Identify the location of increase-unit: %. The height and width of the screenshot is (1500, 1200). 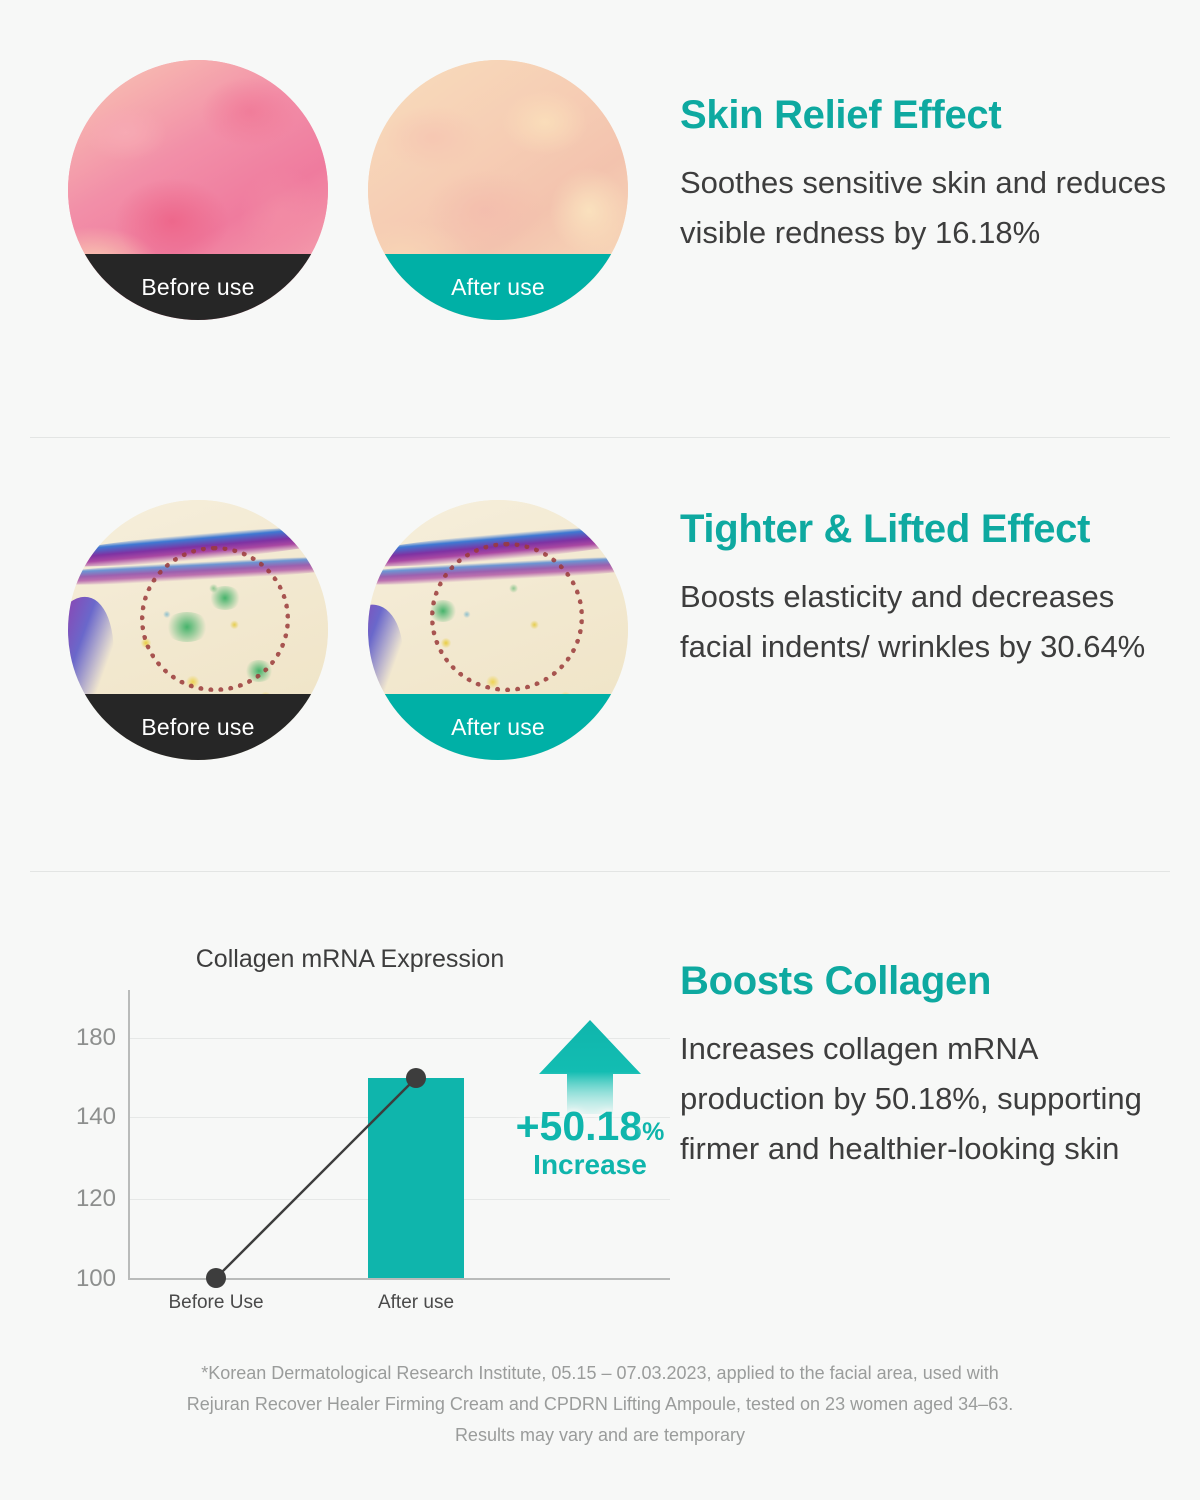
(653, 1132).